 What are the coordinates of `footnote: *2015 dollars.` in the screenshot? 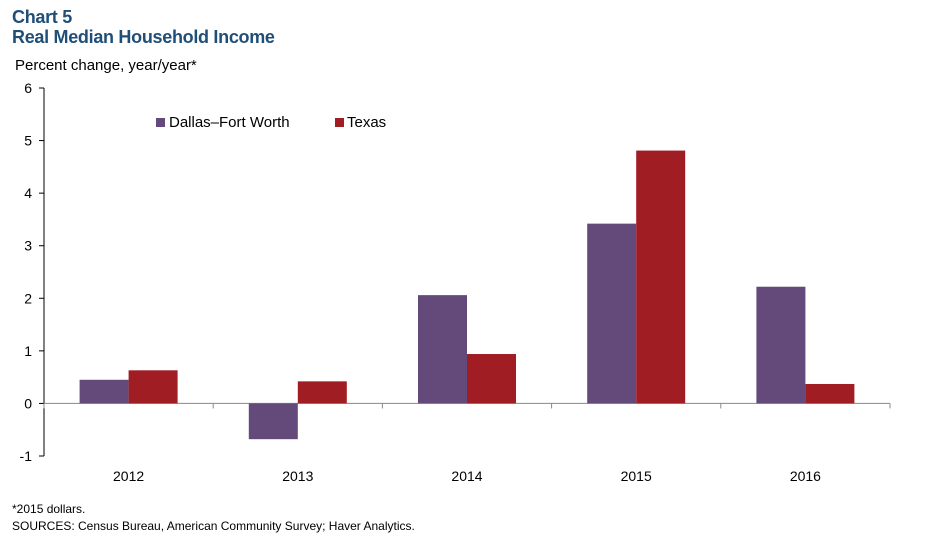 It's located at (49, 509).